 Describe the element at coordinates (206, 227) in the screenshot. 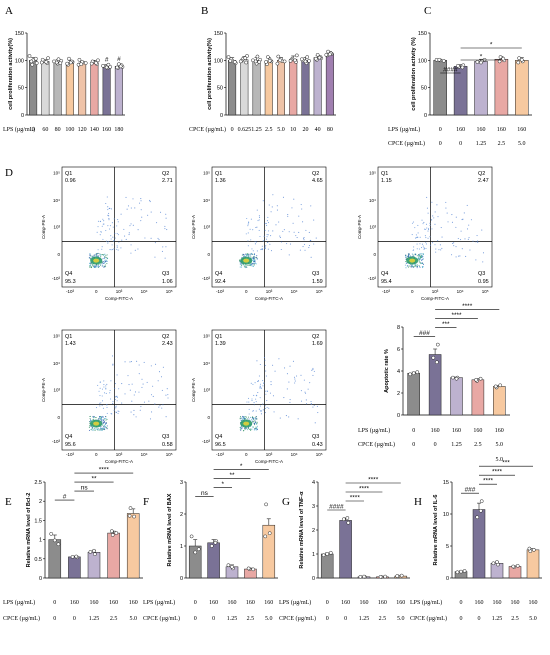

I see `flow-y-tick-label: 10³` at that location.